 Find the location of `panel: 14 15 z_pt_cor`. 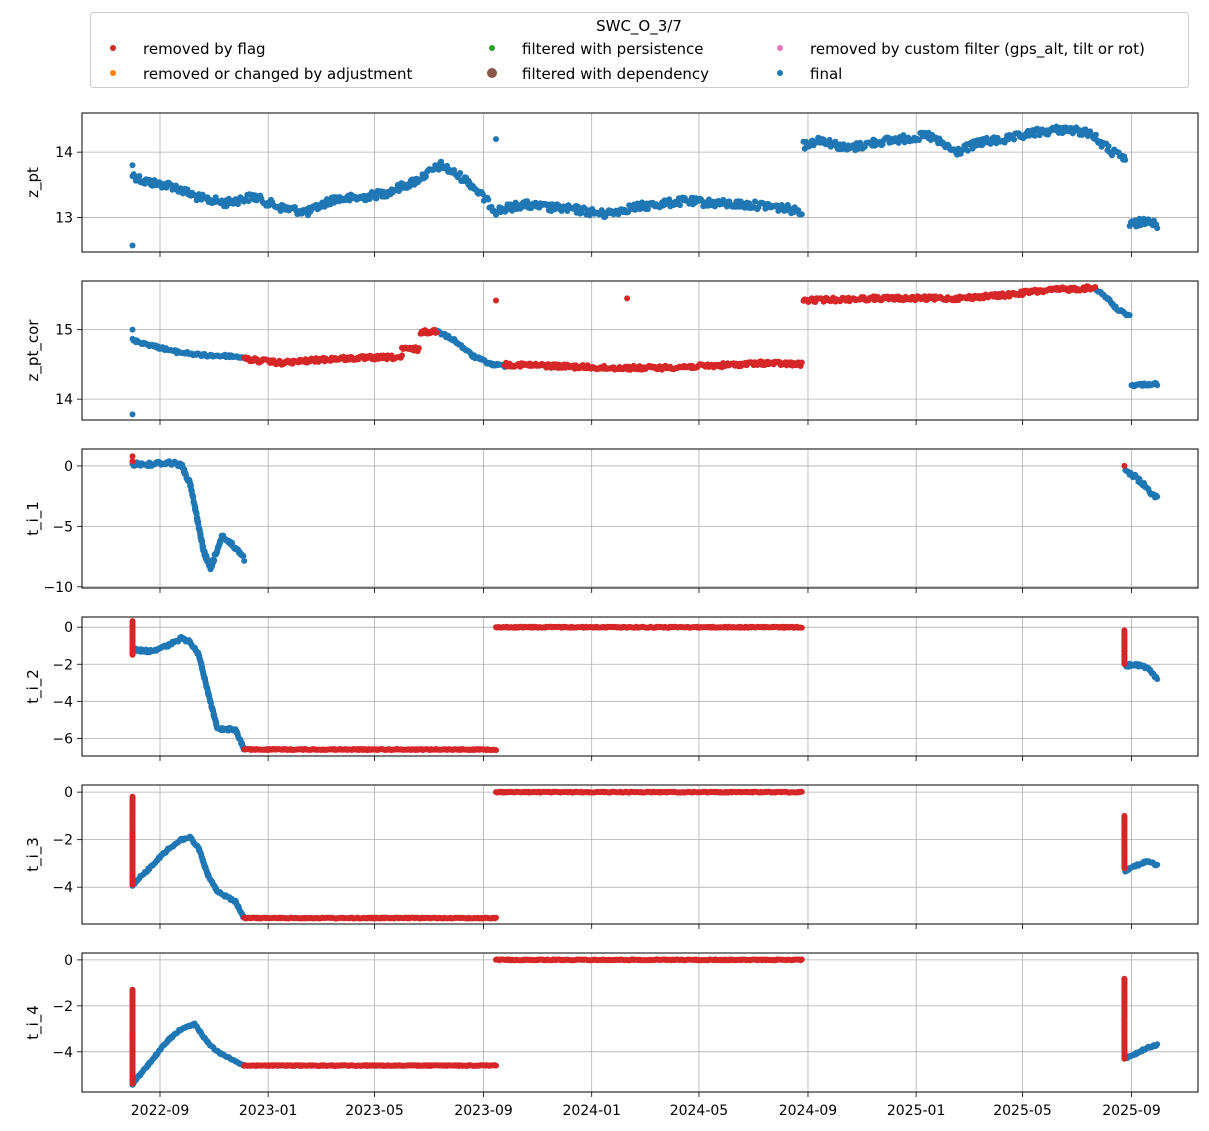

panel: 14 15 z_pt_cor is located at coordinates (611, 352).